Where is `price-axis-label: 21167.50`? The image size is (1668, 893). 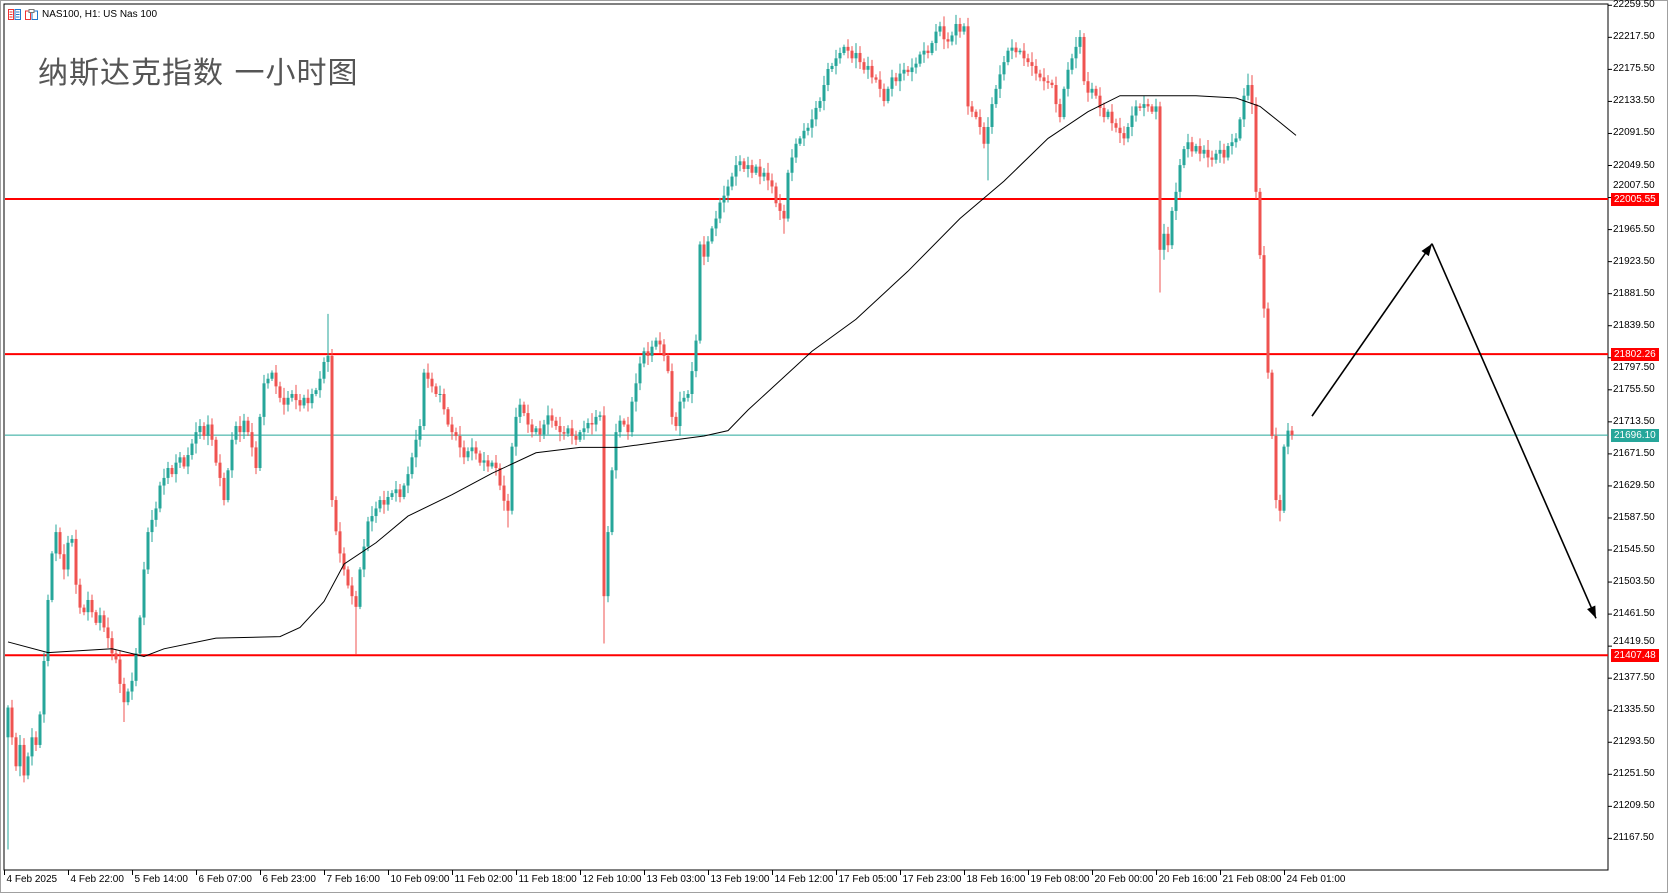
price-axis-label: 21167.50 is located at coordinates (1633, 838).